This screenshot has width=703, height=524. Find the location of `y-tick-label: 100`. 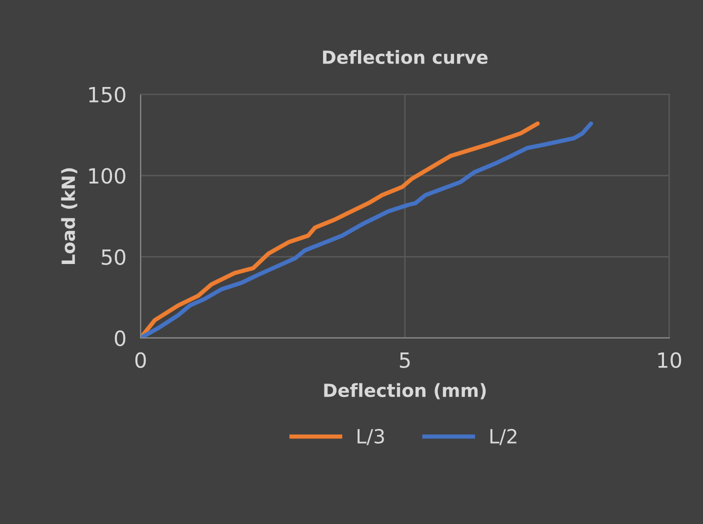

y-tick-label: 100 is located at coordinates (107, 176).